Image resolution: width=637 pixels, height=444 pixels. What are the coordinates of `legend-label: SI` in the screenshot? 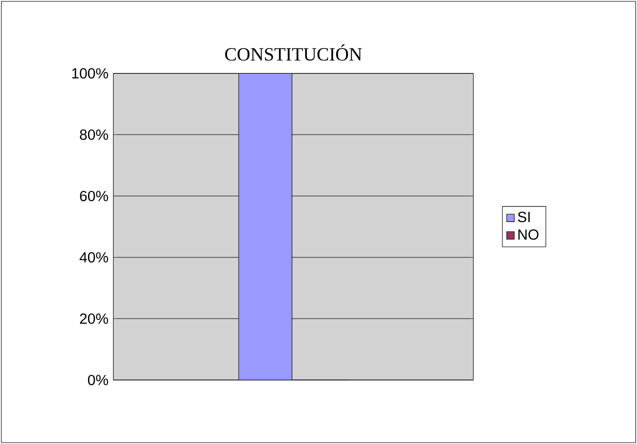 It's located at (524, 217).